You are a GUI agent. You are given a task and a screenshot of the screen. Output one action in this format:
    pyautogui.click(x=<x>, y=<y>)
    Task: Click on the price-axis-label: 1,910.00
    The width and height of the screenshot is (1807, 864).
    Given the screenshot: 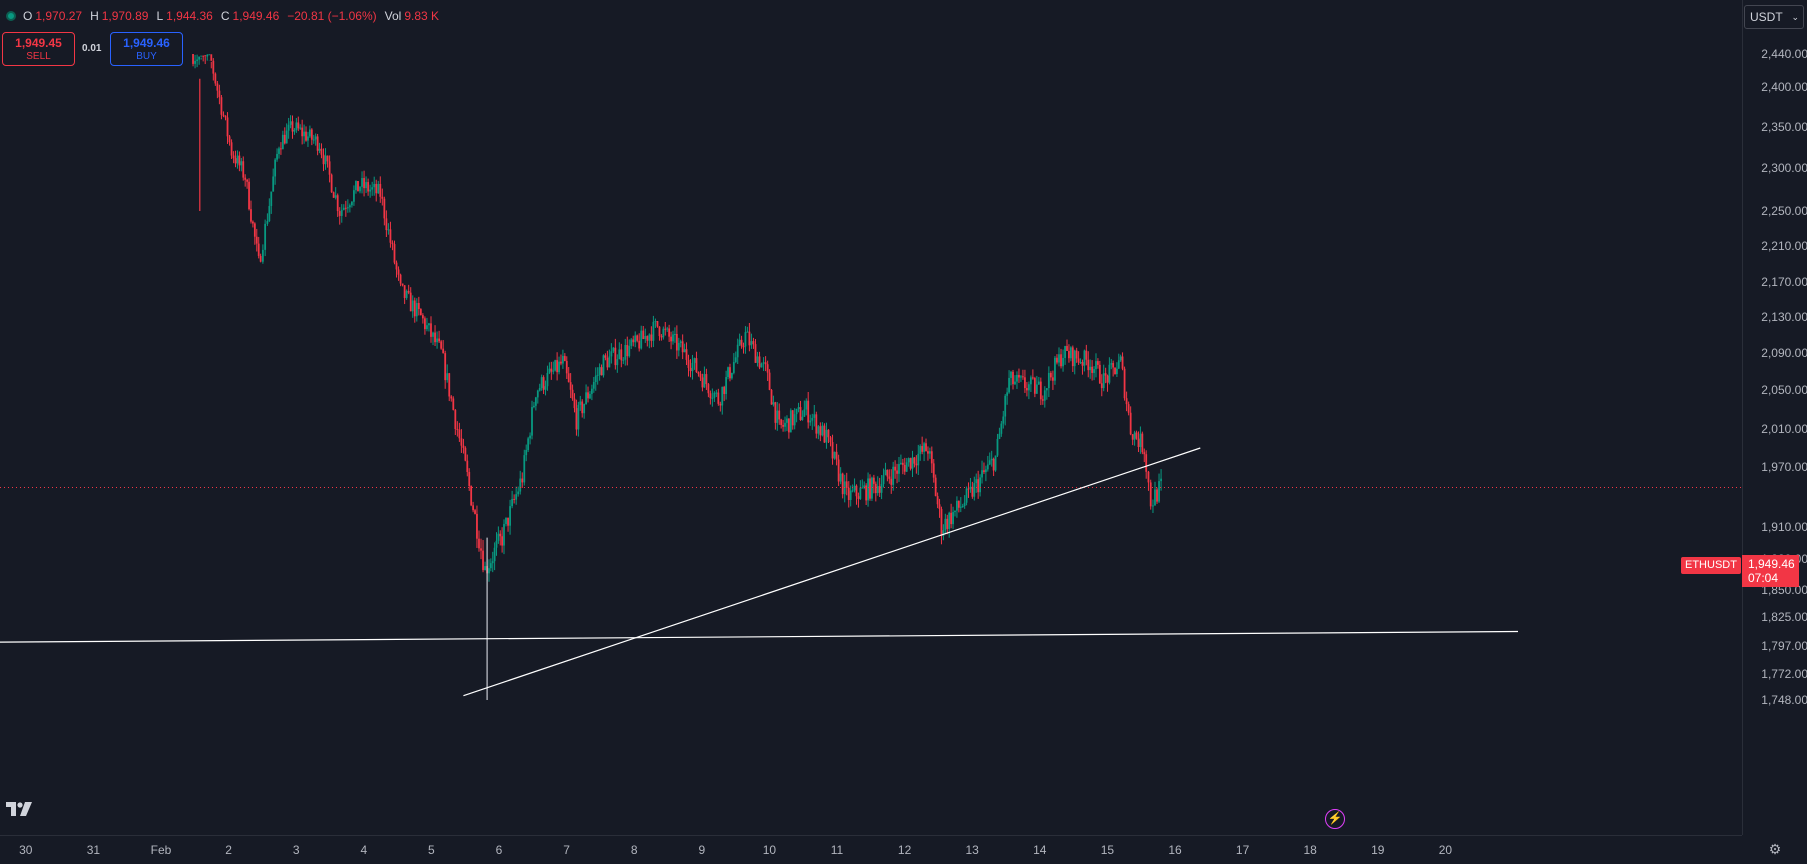 What is the action you would take?
    pyautogui.click(x=1784, y=527)
    